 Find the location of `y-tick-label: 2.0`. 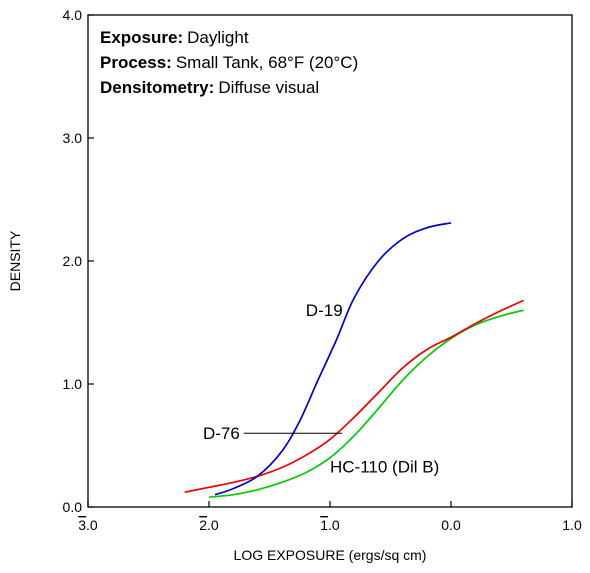

y-tick-label: 2.0 is located at coordinates (73, 261).